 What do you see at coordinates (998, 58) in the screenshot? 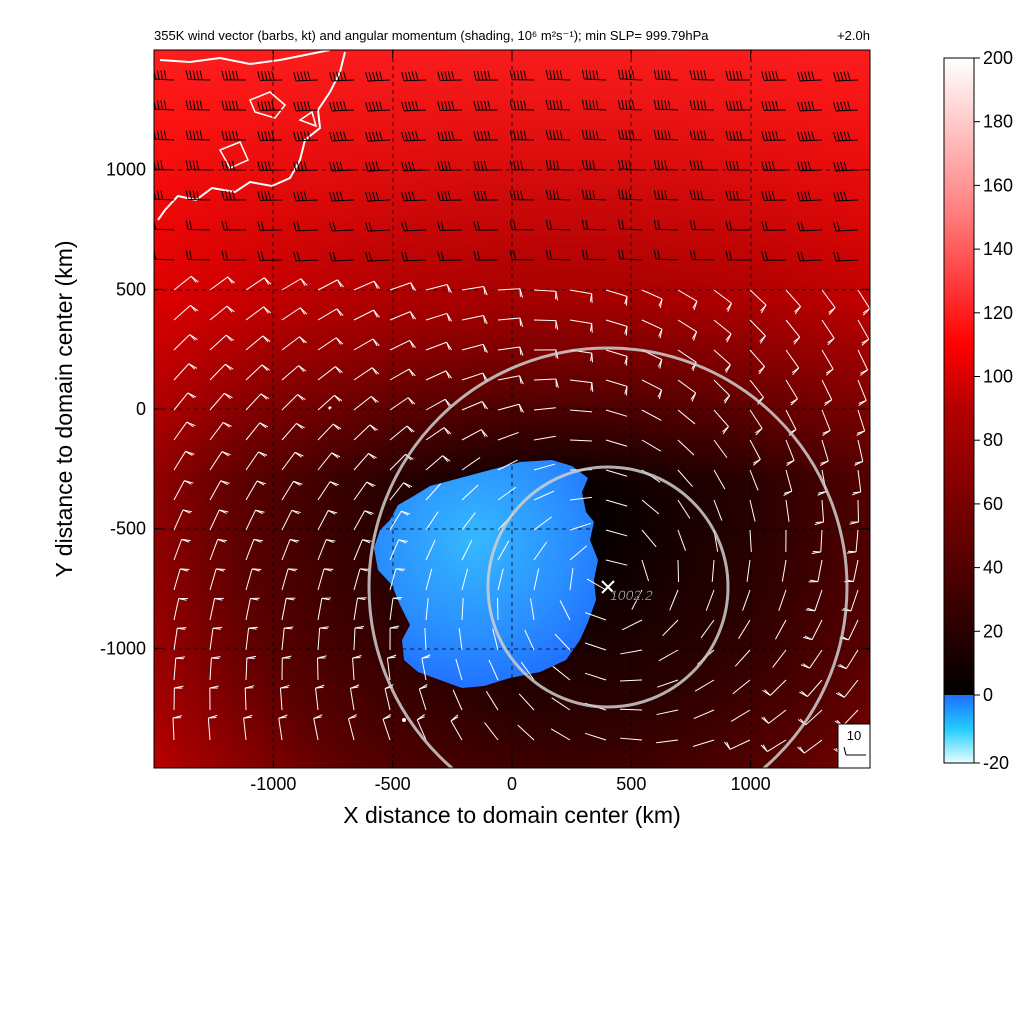
I see `colorbar-tick-label: 200` at bounding box center [998, 58].